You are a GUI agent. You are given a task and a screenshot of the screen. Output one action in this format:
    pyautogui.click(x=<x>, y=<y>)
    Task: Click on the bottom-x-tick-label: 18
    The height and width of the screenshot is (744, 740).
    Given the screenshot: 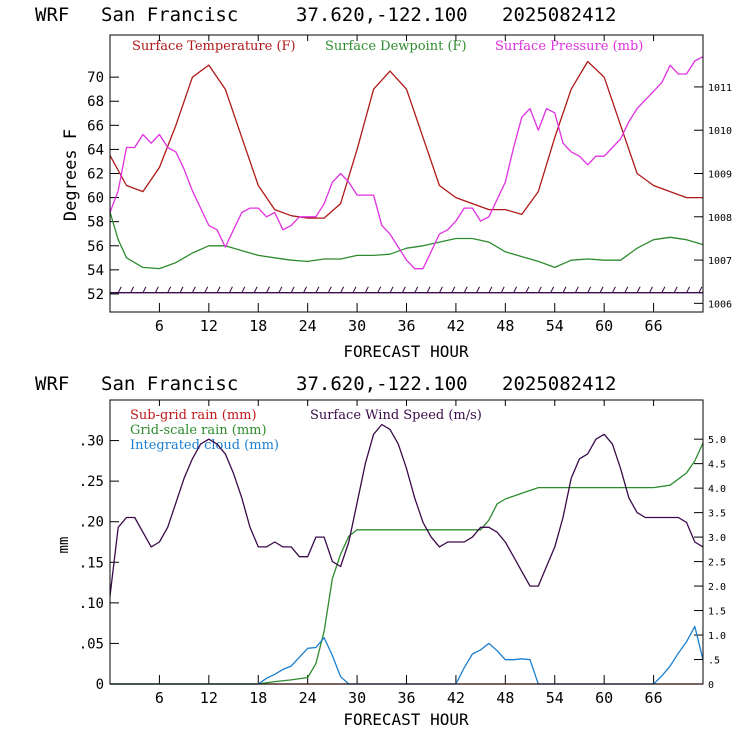 What is the action you would take?
    pyautogui.click(x=258, y=698)
    